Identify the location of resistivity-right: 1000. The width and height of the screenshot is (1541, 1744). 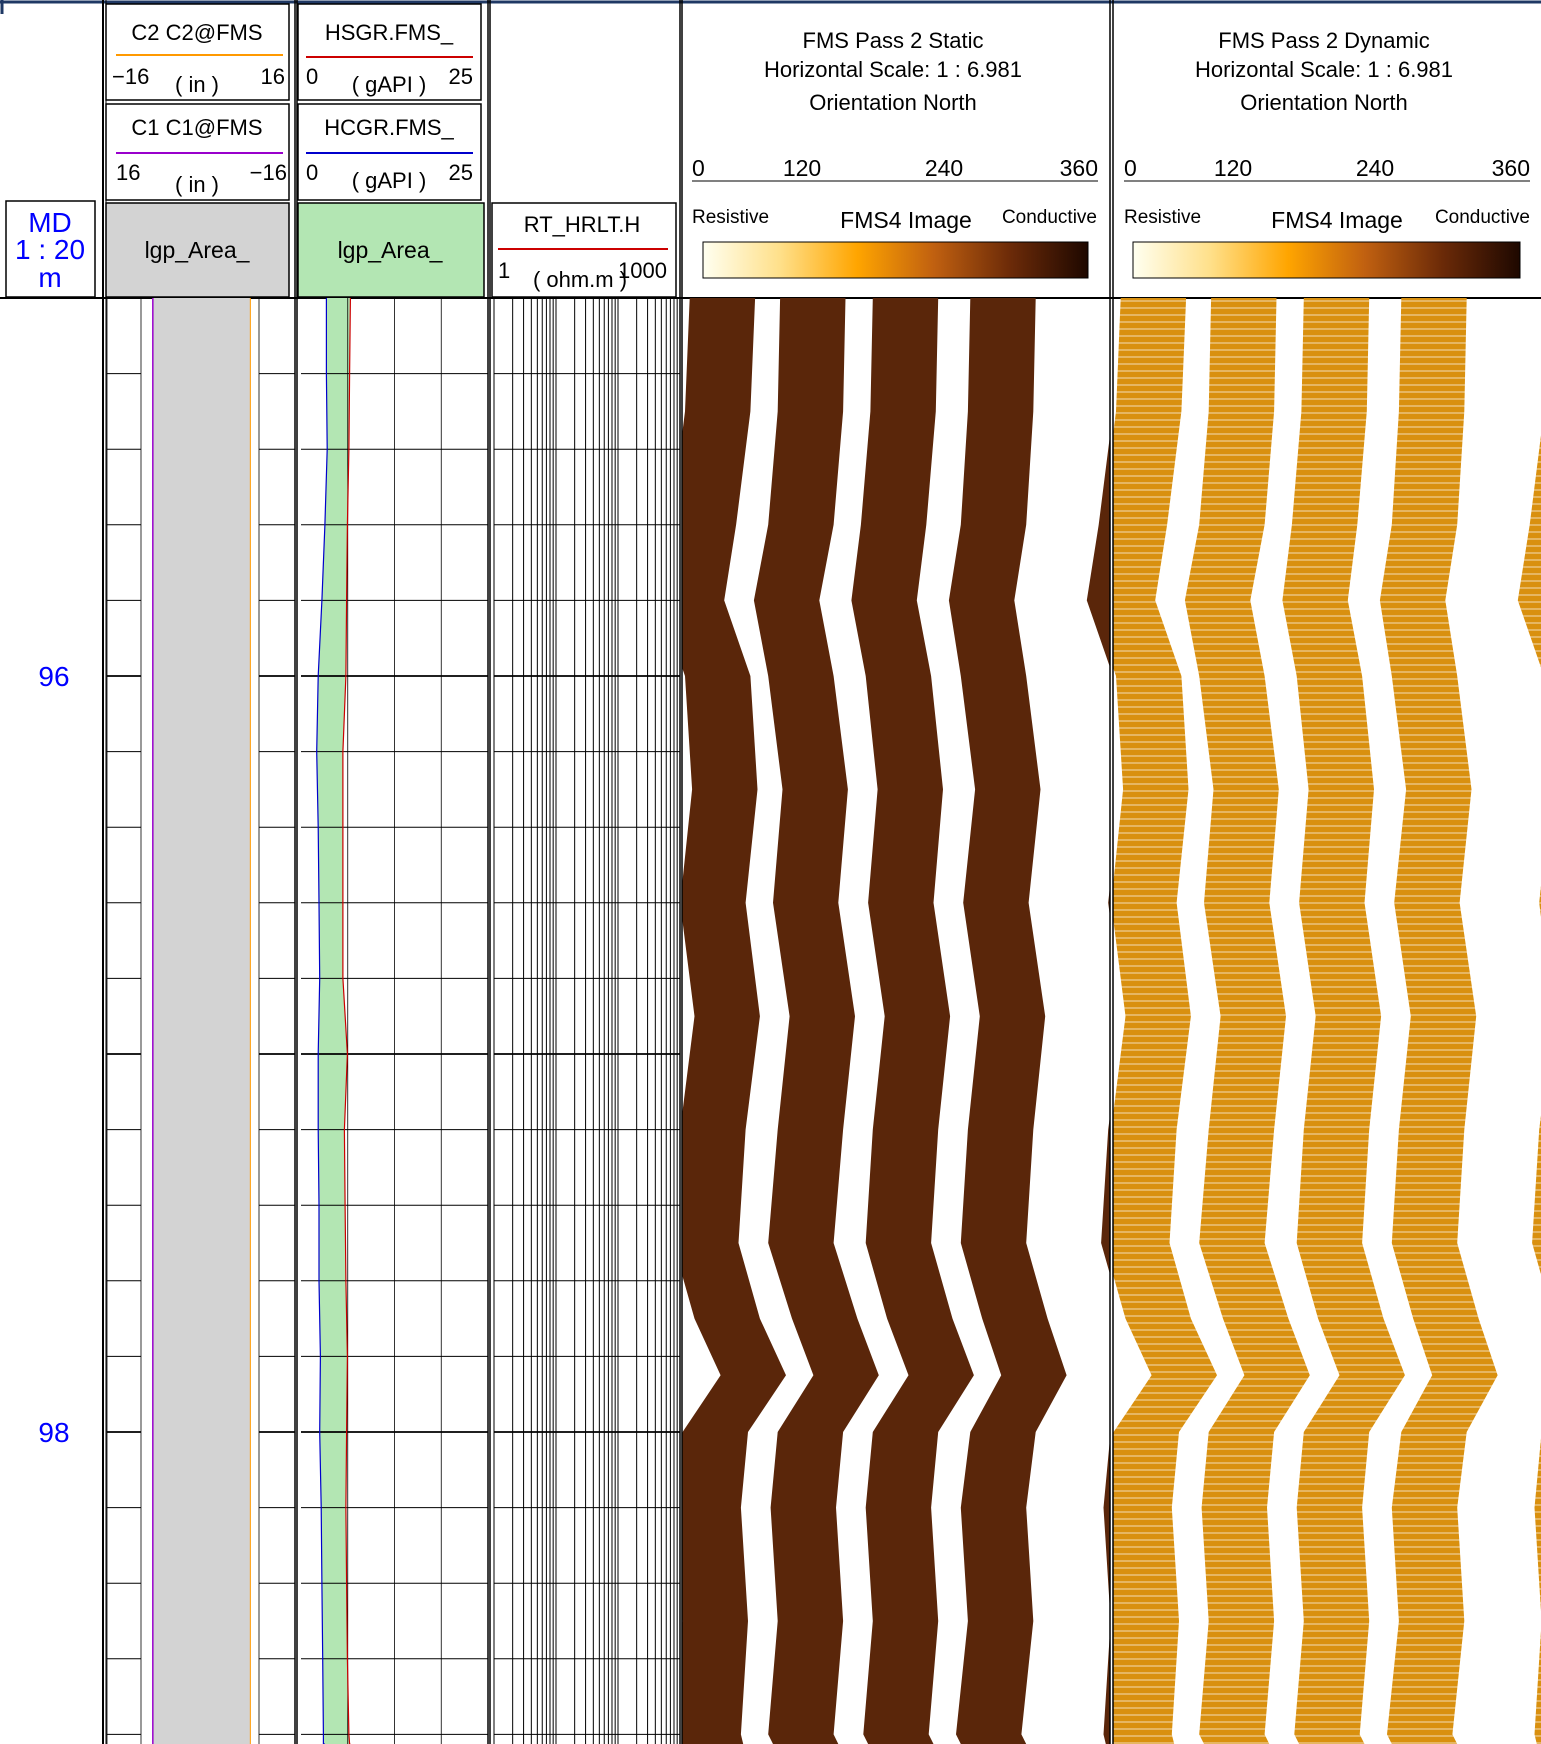
(642, 270).